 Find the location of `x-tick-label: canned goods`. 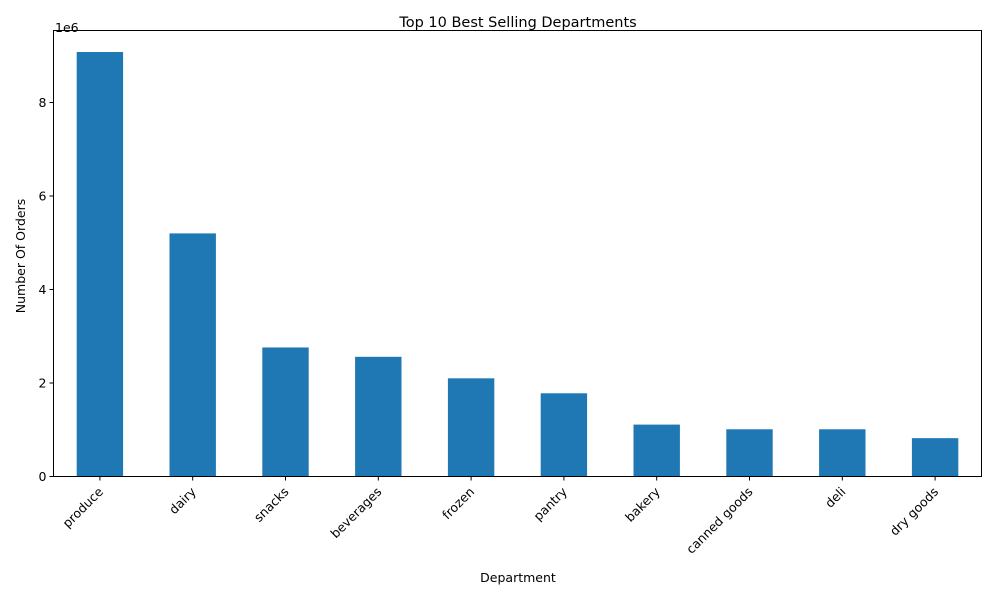

x-tick-label: canned goods is located at coordinates (719, 520).